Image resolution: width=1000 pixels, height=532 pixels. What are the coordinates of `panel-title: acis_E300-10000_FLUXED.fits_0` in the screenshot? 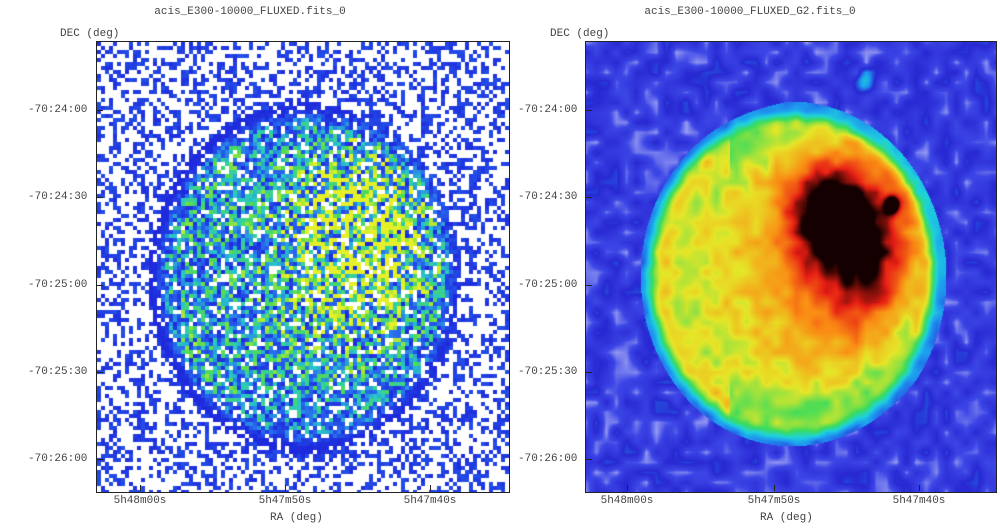 It's located at (250, 12).